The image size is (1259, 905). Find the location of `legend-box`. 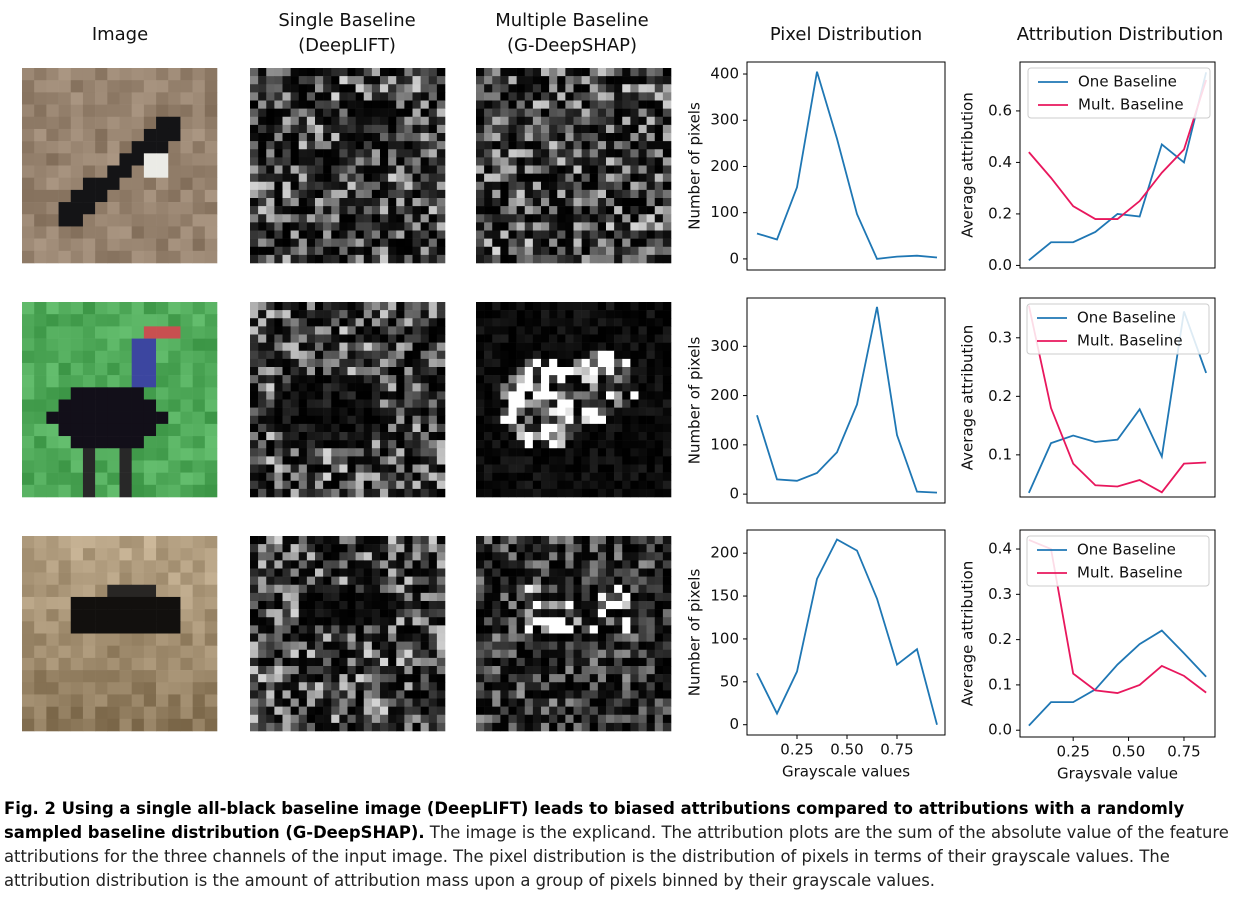

legend-box is located at coordinates (1119, 93).